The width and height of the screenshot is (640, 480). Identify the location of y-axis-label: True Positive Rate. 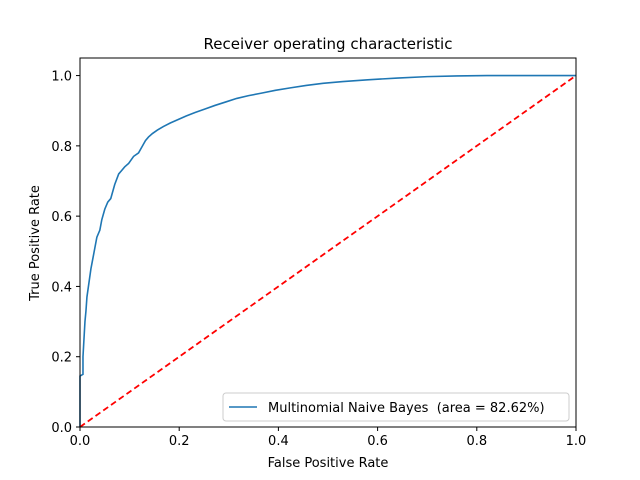
(35, 243).